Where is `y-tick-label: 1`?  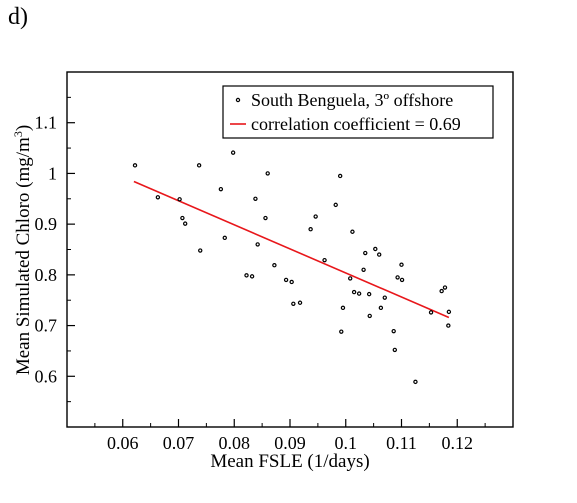 y-tick-label: 1 is located at coordinates (52, 173).